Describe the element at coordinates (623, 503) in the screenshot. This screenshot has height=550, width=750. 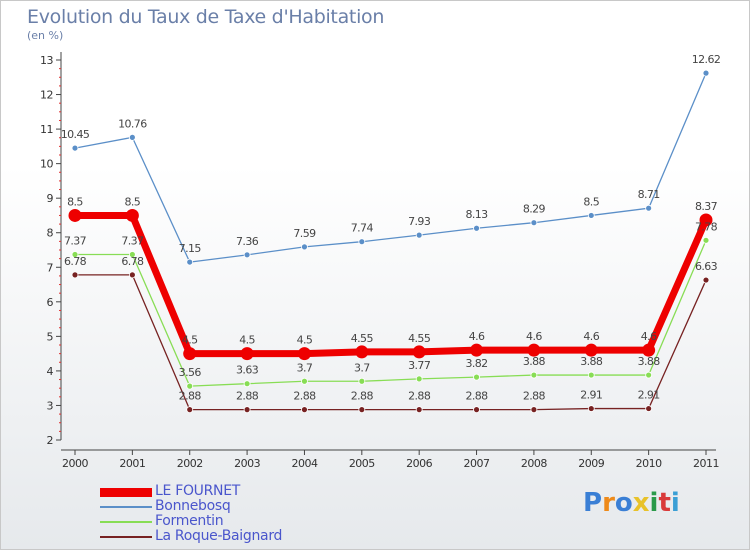
I see `logo-letter: o` at that location.